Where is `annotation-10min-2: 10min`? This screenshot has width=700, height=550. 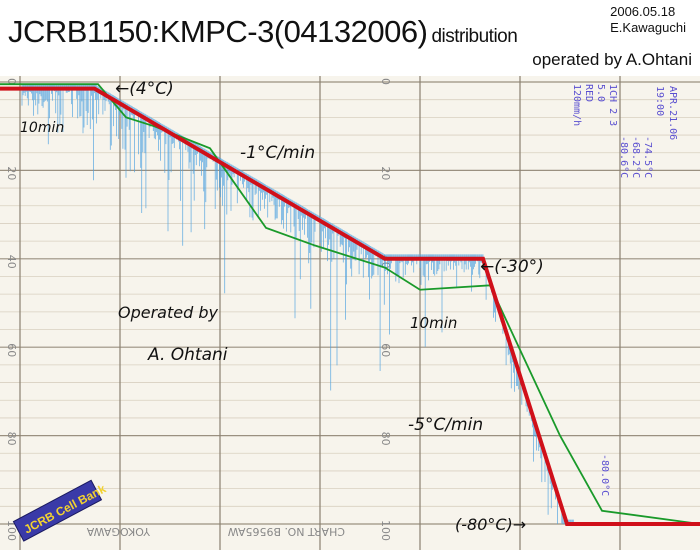 annotation-10min-2: 10min is located at coordinates (433, 323).